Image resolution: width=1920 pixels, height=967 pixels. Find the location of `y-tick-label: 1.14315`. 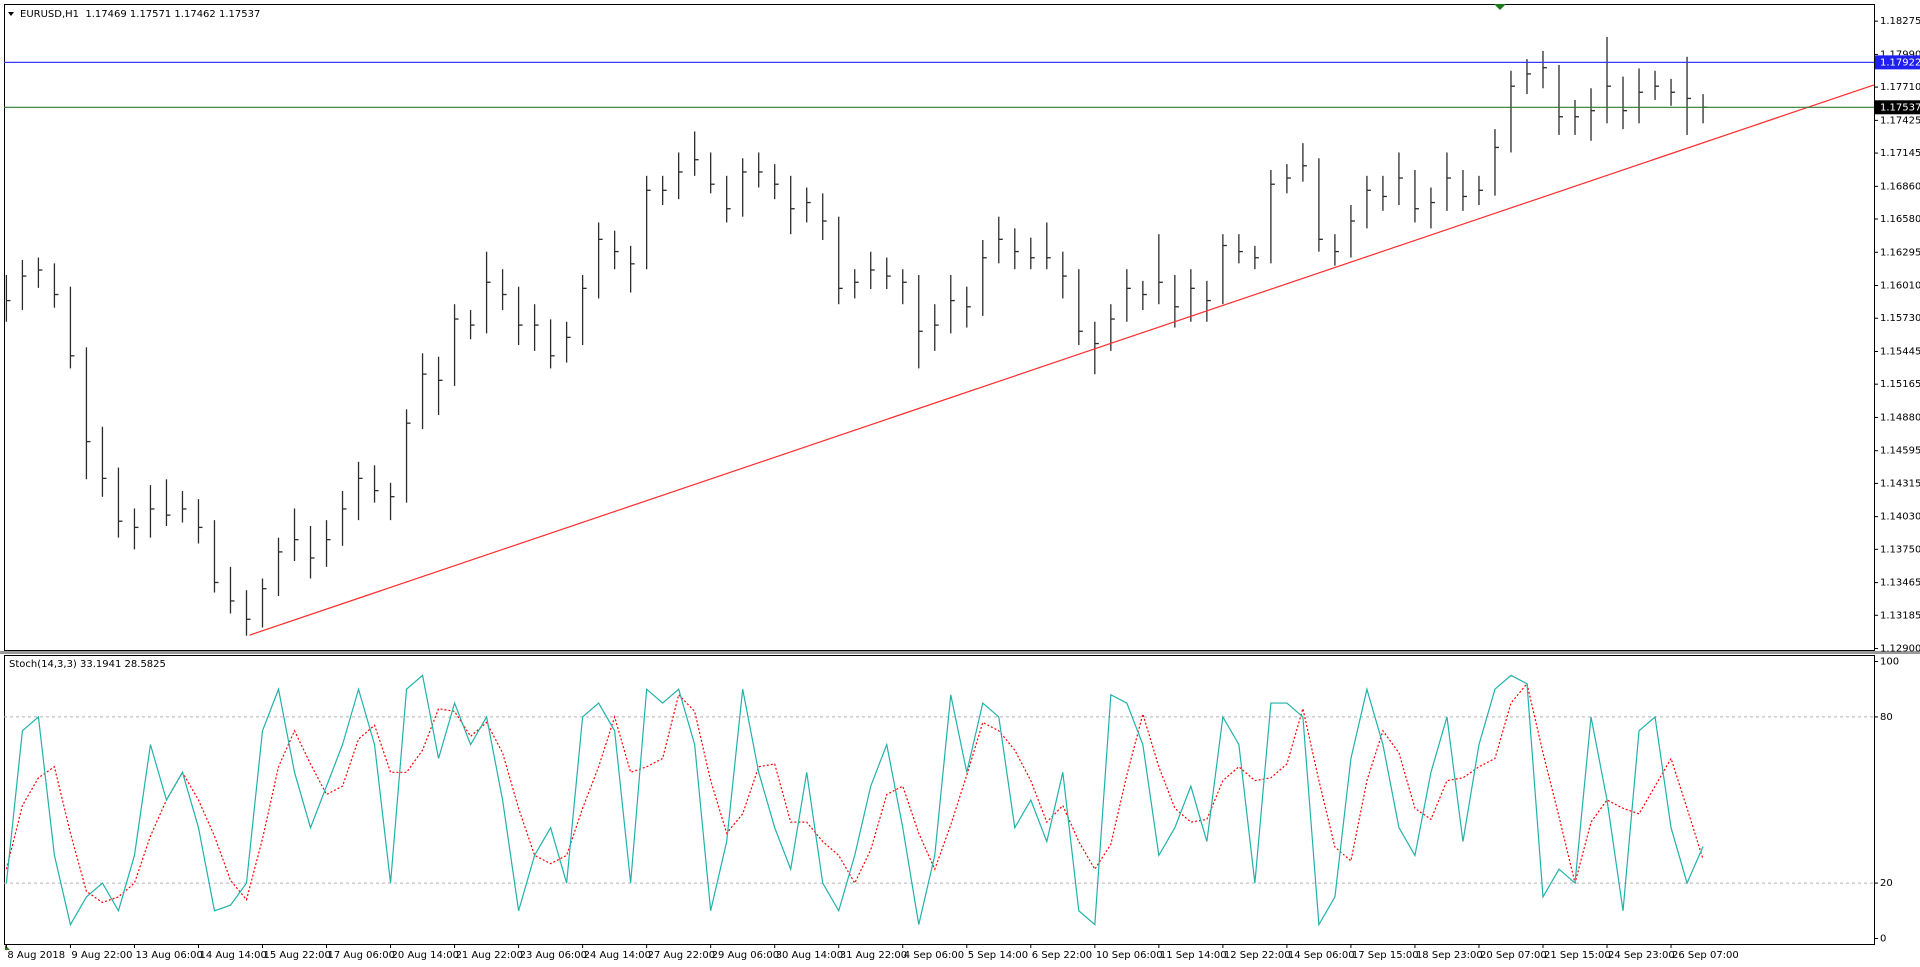

y-tick-label: 1.14315 is located at coordinates (1900, 483).